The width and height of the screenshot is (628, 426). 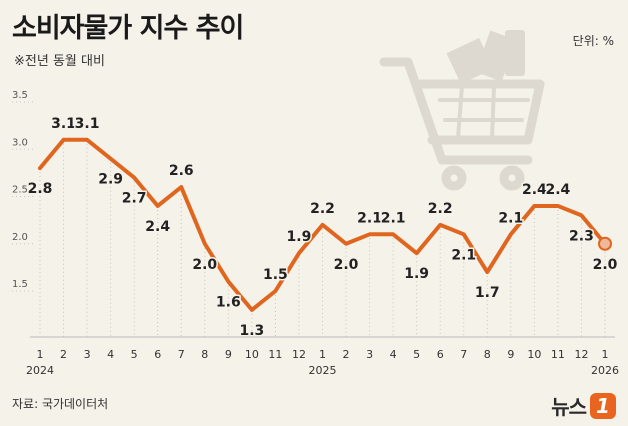 What do you see at coordinates (40, 189) in the screenshot?
I see `data-label: 2.8` at bounding box center [40, 189].